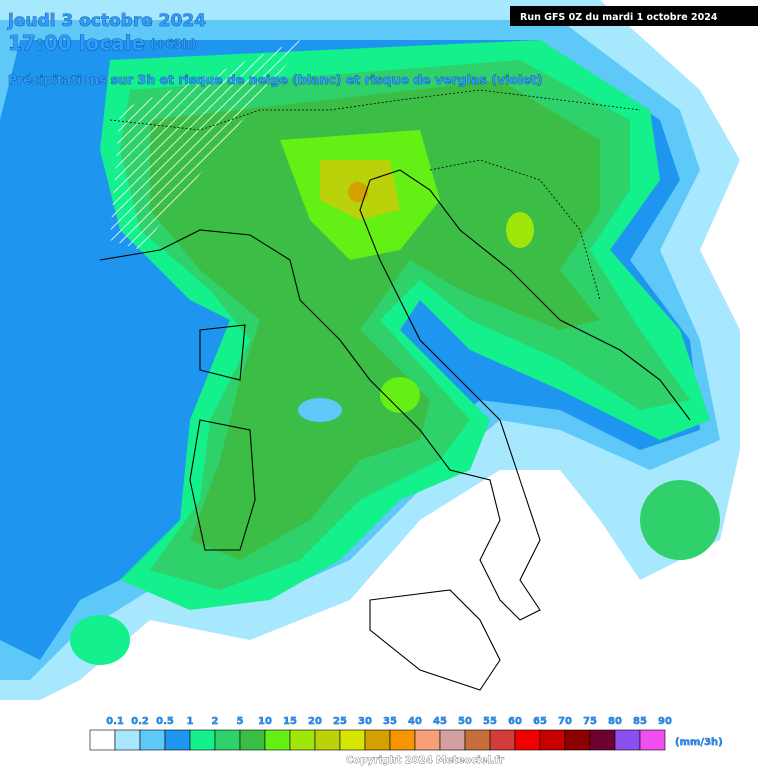 The width and height of the screenshot is (768, 768). Describe the element at coordinates (340, 721) in the screenshot. I see `legend-label: 25` at that location.